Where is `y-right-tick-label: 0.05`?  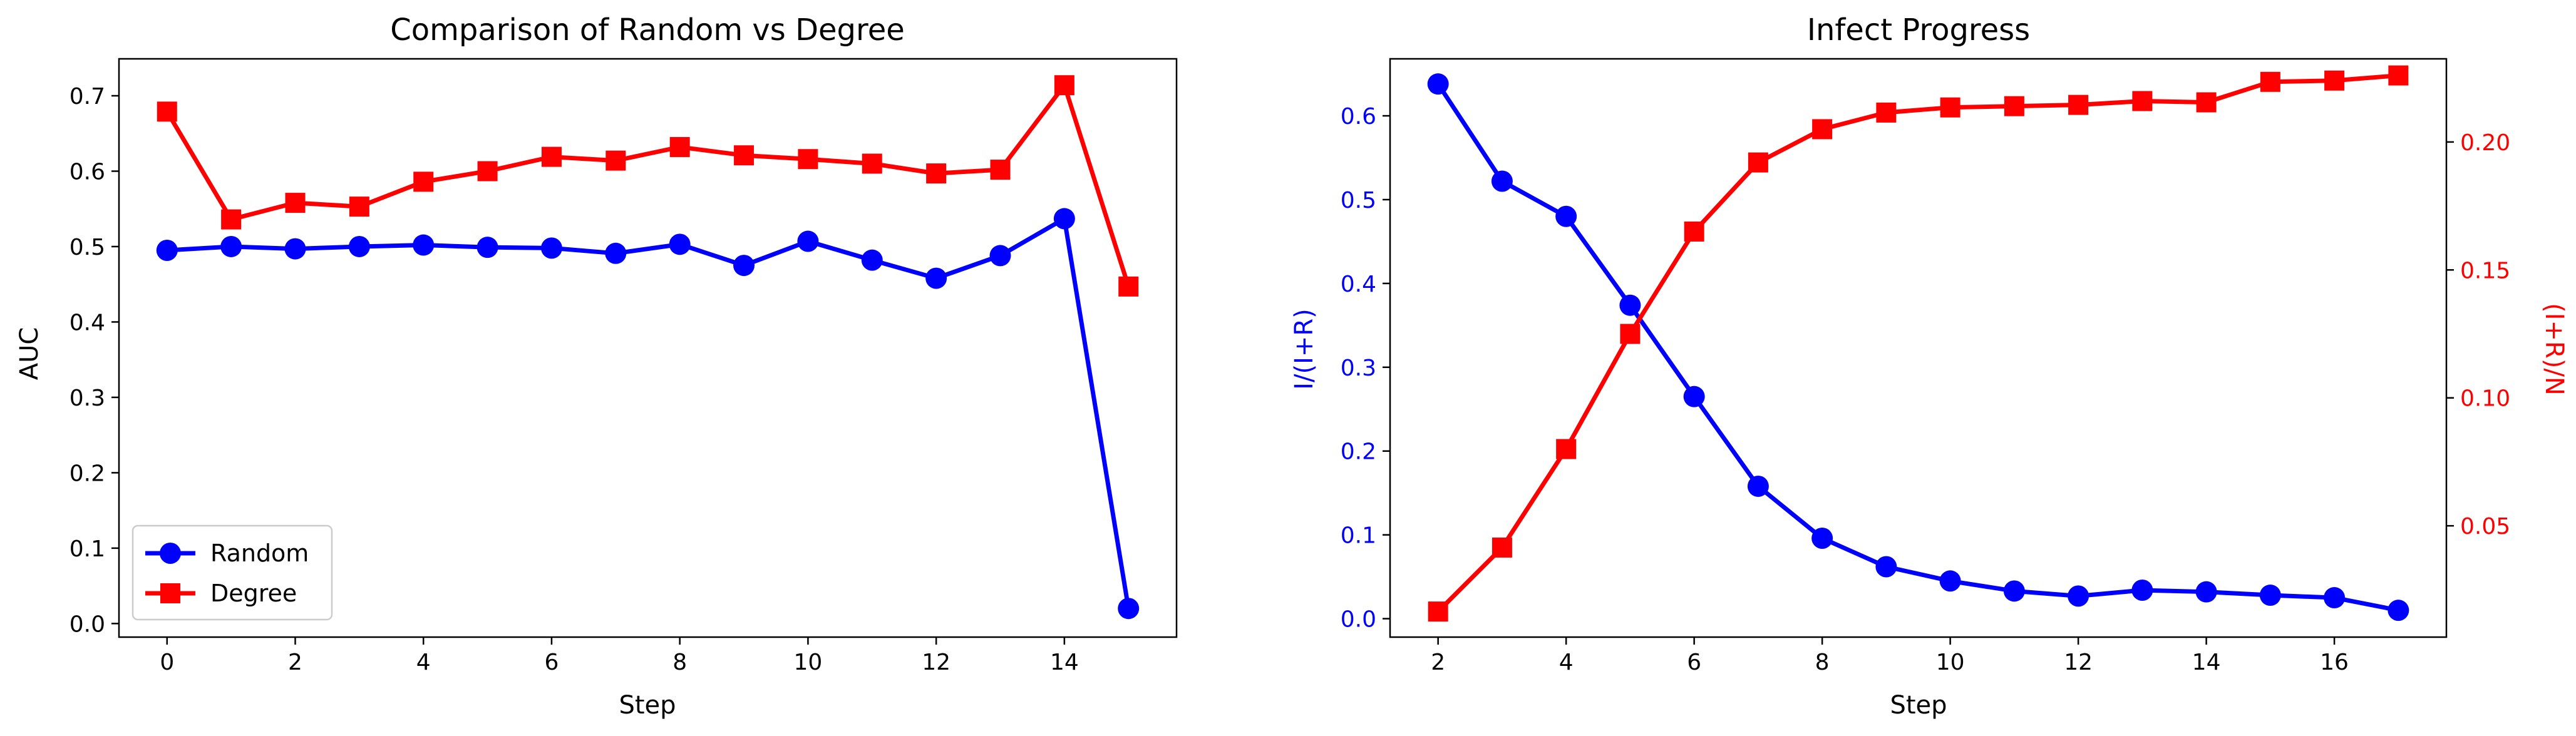 y-right-tick-label: 0.05 is located at coordinates (2485, 526).